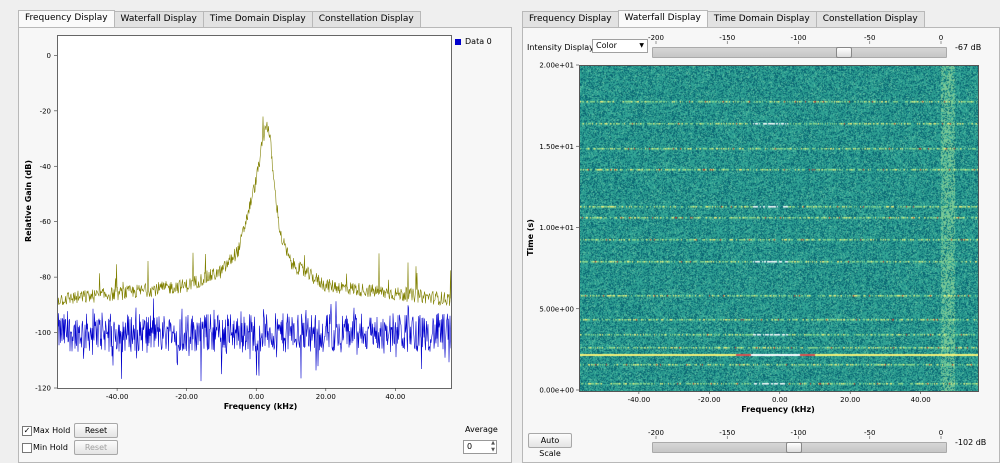  Describe the element at coordinates (45, 111) in the screenshot. I see `y-tick-label: -20` at that location.